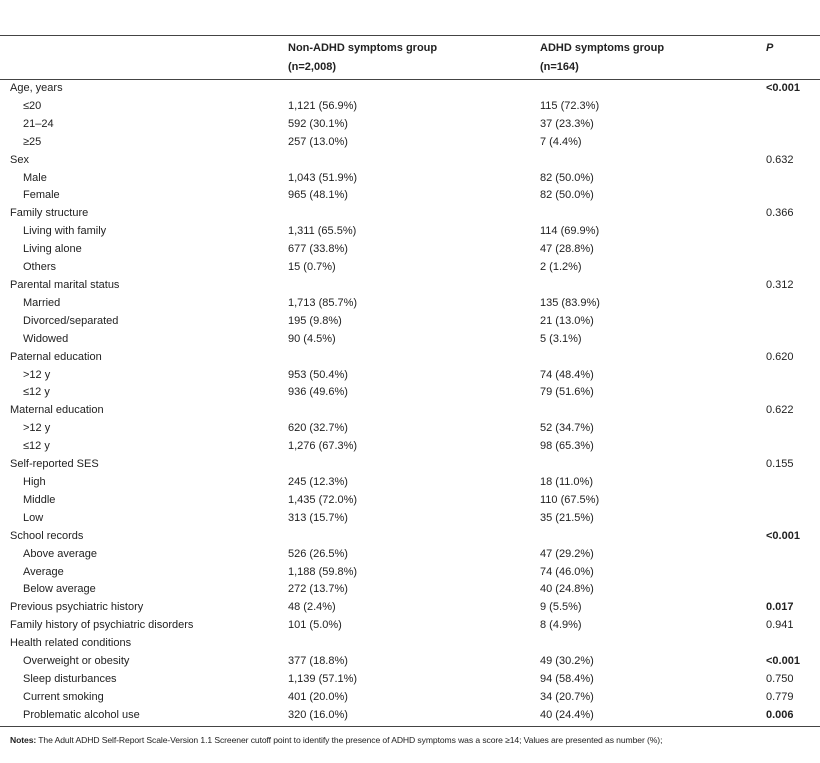 The height and width of the screenshot is (763, 820). Describe the element at coordinates (318, 195) in the screenshot. I see `non-adhd-cell: 965 (48.1%)` at that location.